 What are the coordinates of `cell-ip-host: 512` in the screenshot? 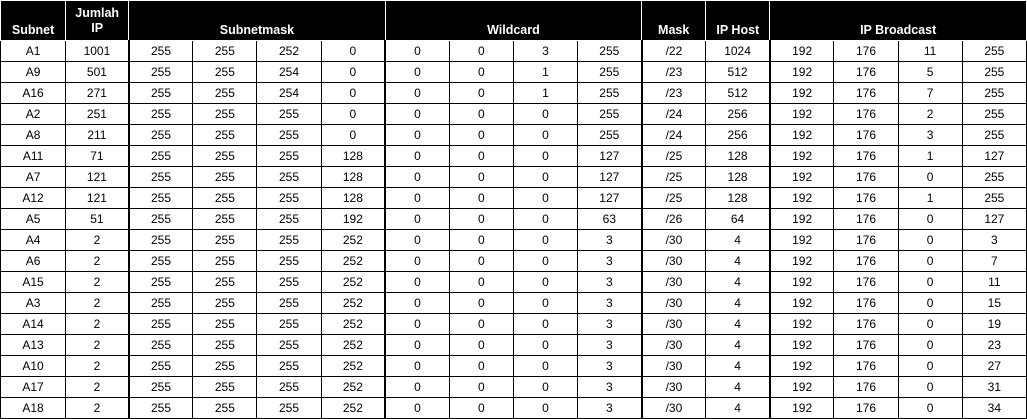 It's located at (738, 72).